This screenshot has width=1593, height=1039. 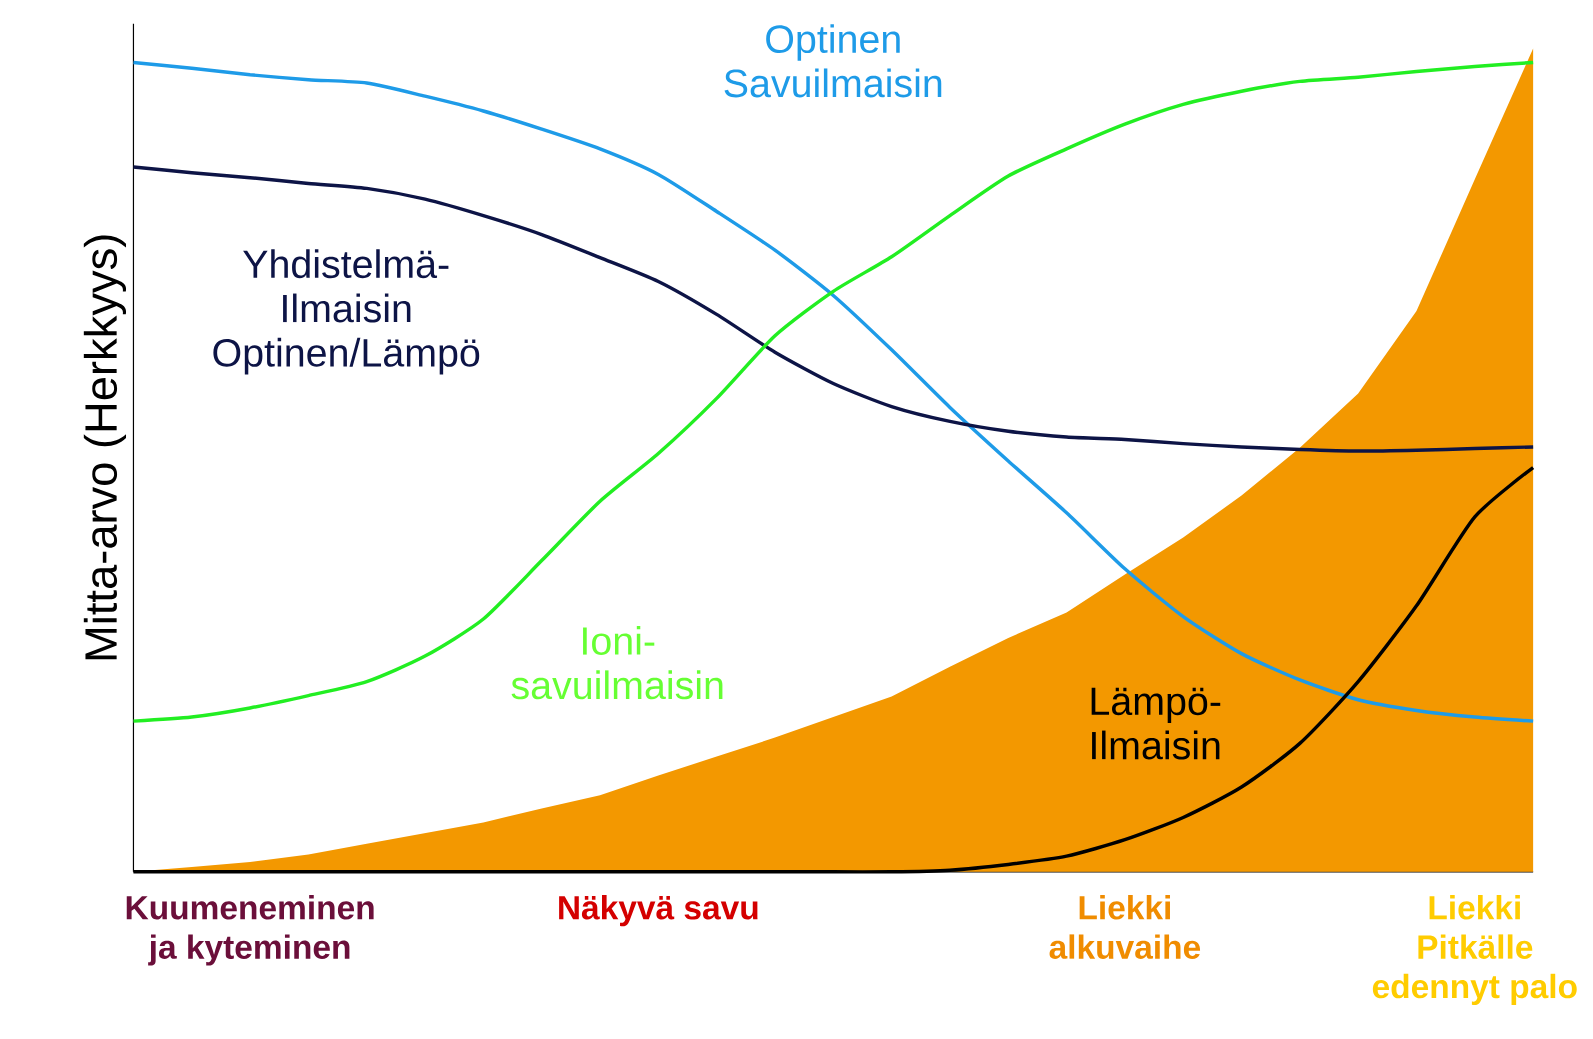 What do you see at coordinates (1125, 927) in the screenshot?
I see `x-tick-label: Liekki alkuvaihe` at bounding box center [1125, 927].